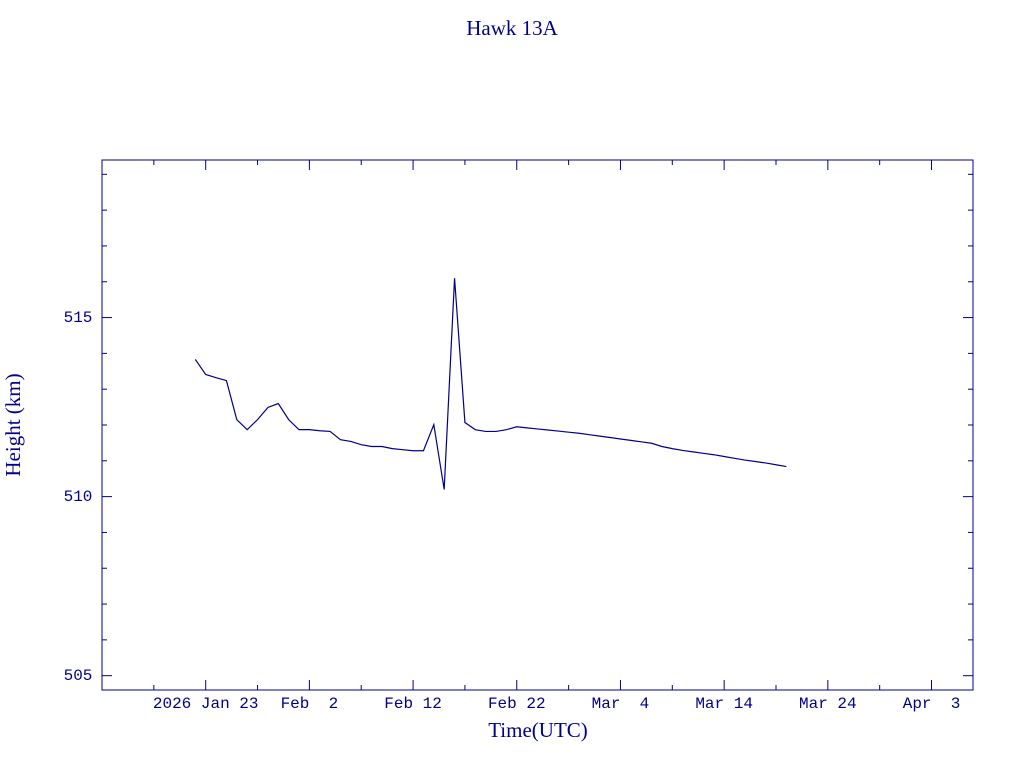 This screenshot has height=768, width=1024. What do you see at coordinates (932, 704) in the screenshot?
I see `x-tick-label: Apr 3` at bounding box center [932, 704].